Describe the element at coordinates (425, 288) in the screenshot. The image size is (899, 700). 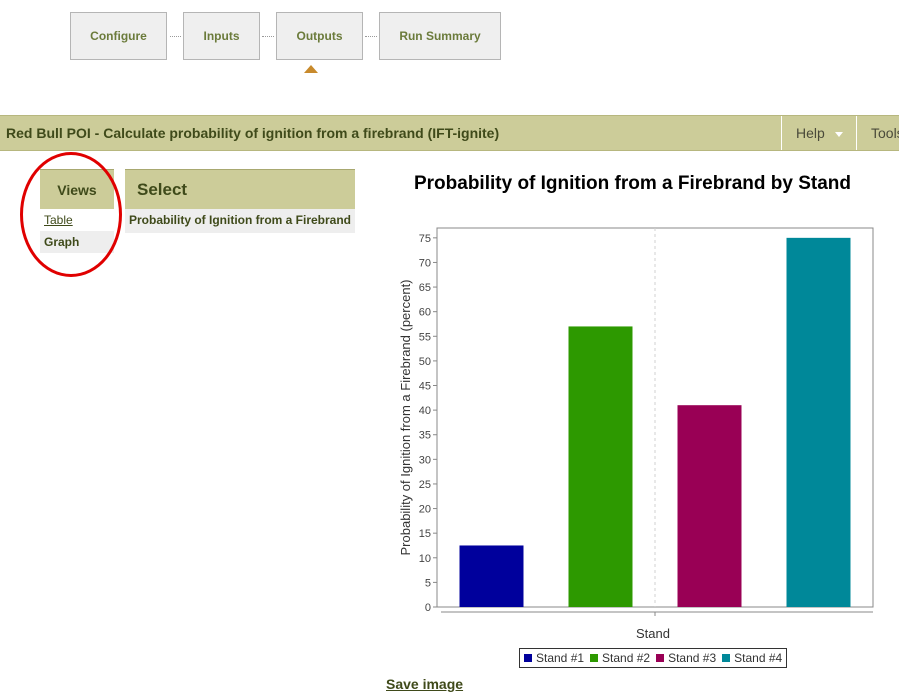
I see `y-tick-label: 65` at that location.